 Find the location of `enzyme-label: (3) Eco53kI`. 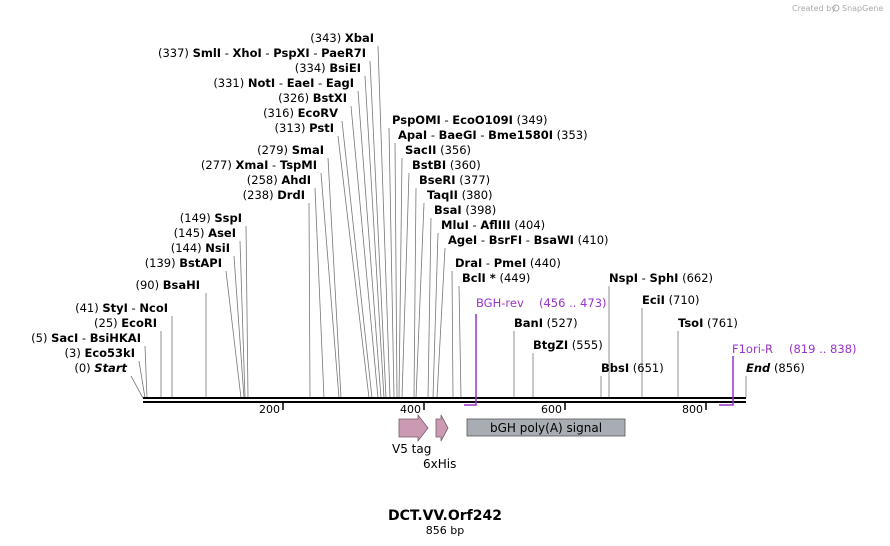

enzyme-label: (3) Eco53kI is located at coordinates (100, 353).